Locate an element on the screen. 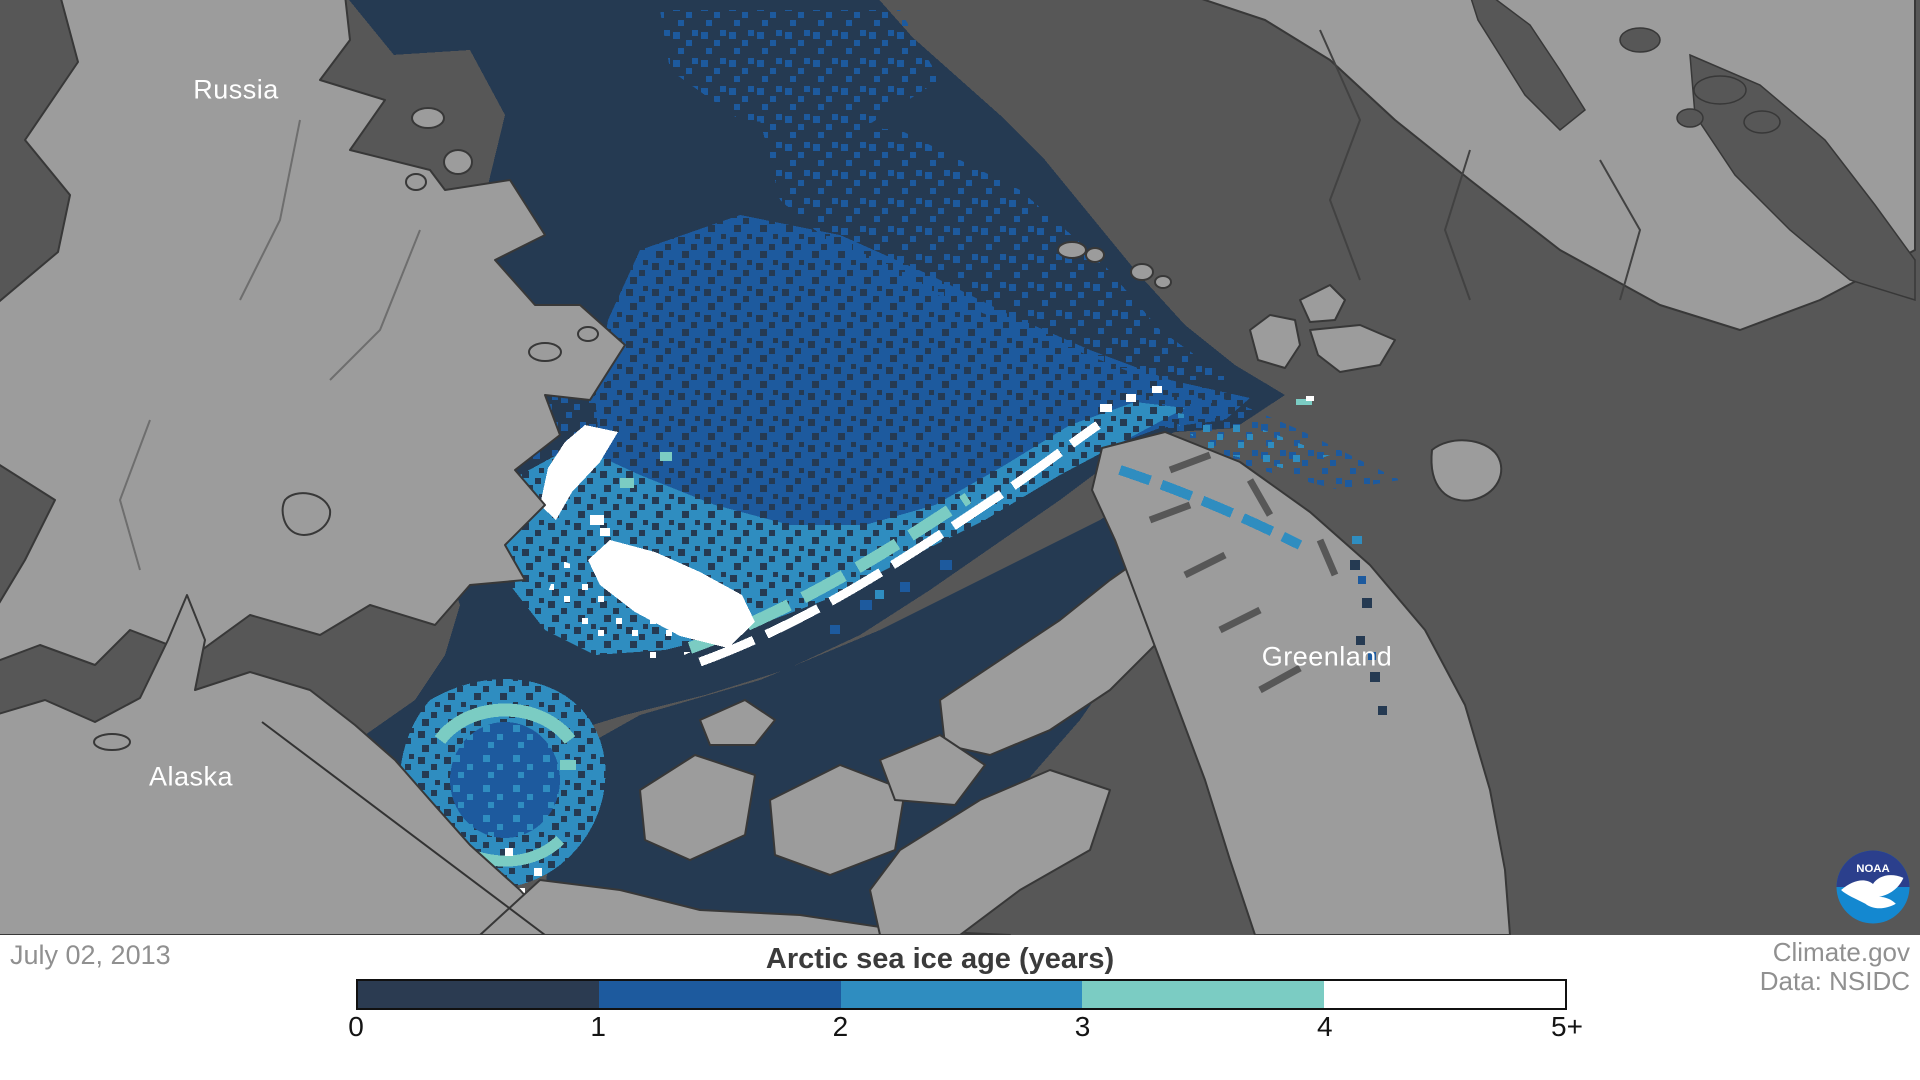 The width and height of the screenshot is (1920, 1080). greenland-fjords is located at coordinates (1243, 572).